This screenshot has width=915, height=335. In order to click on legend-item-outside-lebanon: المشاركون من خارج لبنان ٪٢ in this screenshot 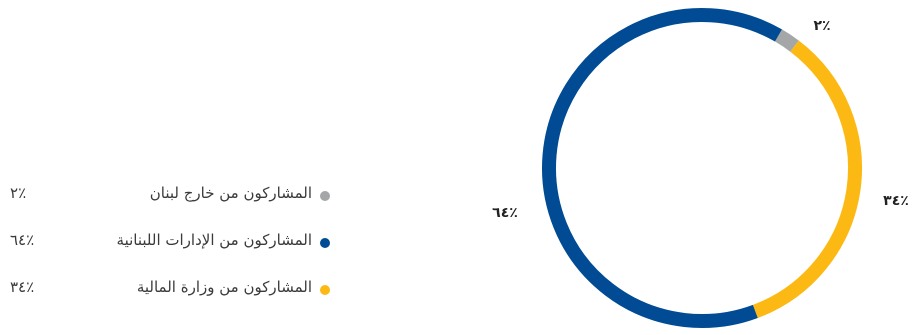, I will do `click(165, 195)`.